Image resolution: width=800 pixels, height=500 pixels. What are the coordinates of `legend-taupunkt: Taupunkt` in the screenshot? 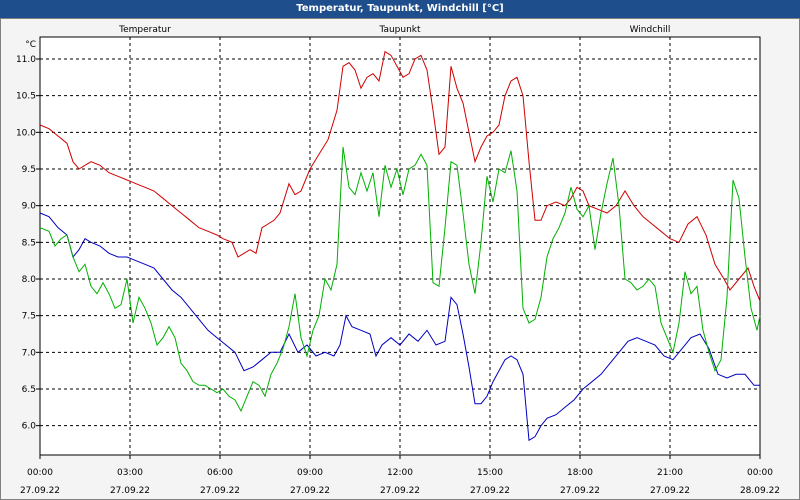 It's located at (399, 30).